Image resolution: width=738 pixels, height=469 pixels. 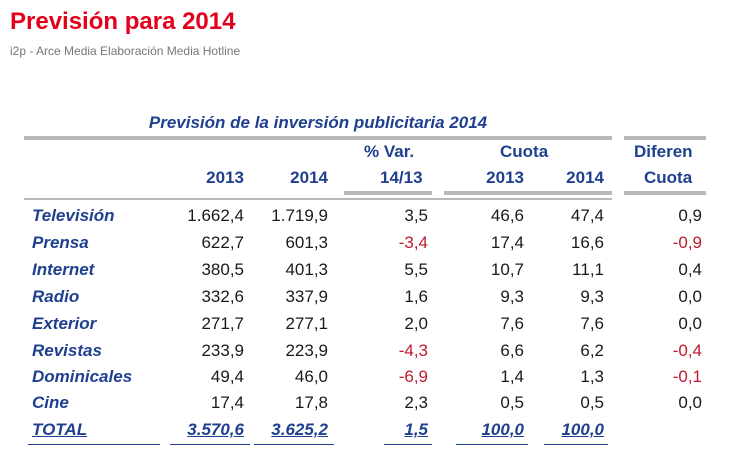 I want to click on total-value-2014: 3.625,2, so click(x=299, y=429).